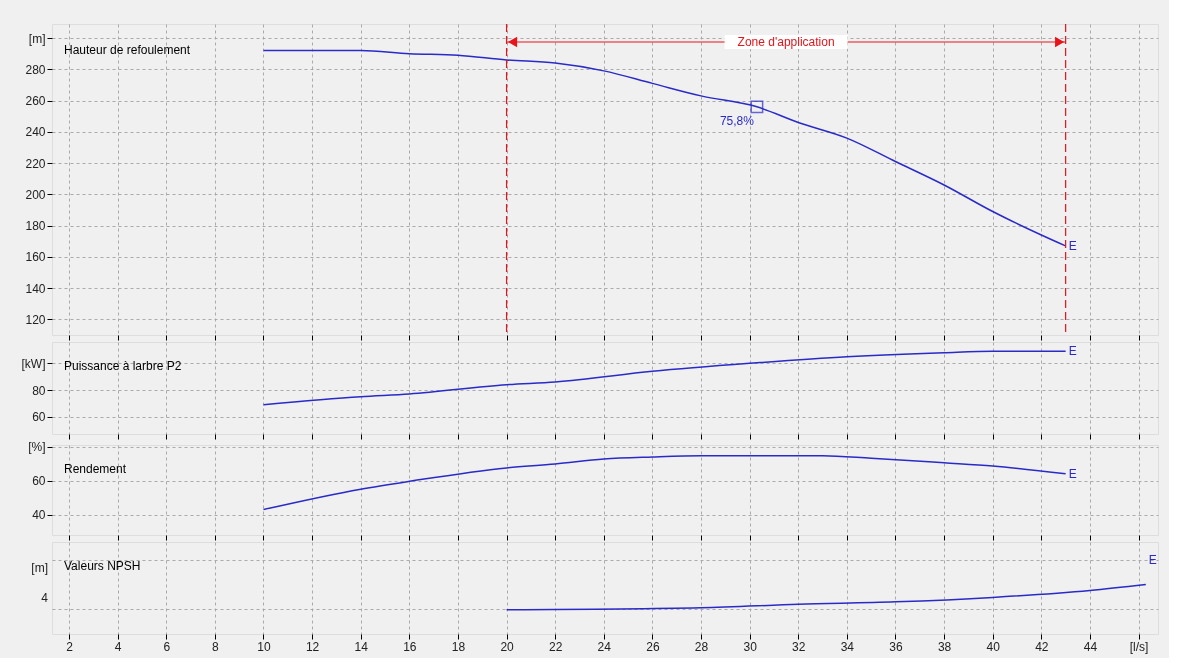  I want to click on x-tick-label: 28, so click(701, 646).